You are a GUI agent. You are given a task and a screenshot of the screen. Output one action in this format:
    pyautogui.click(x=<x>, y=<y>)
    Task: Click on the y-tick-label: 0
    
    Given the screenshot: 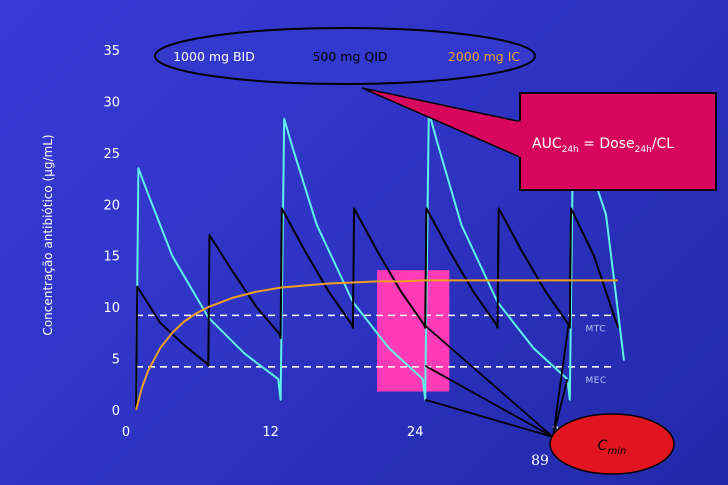 What is the action you would take?
    pyautogui.click(x=116, y=411)
    